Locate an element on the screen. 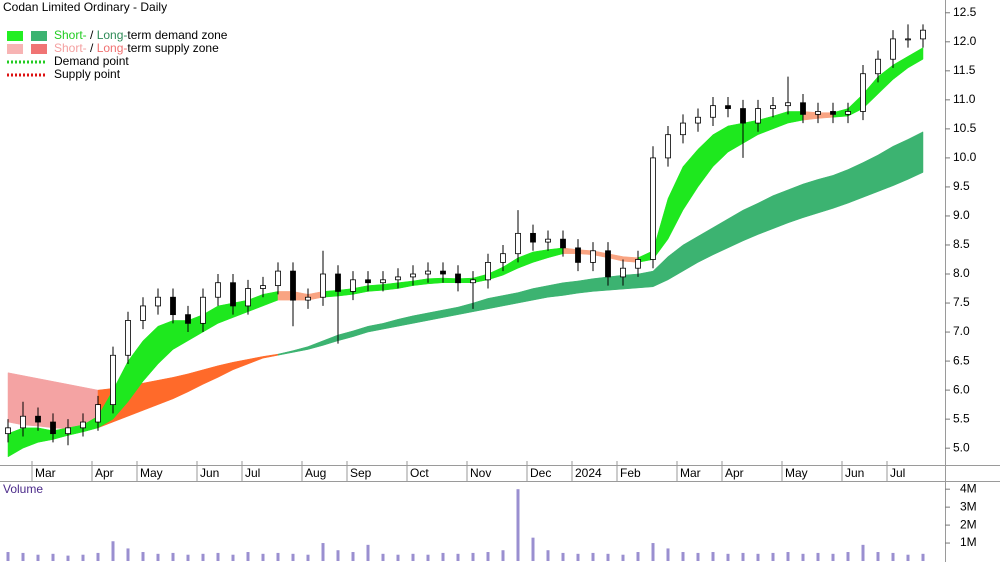 This screenshot has height=562, width=1000. legend-text: Short- is located at coordinates (70, 48).